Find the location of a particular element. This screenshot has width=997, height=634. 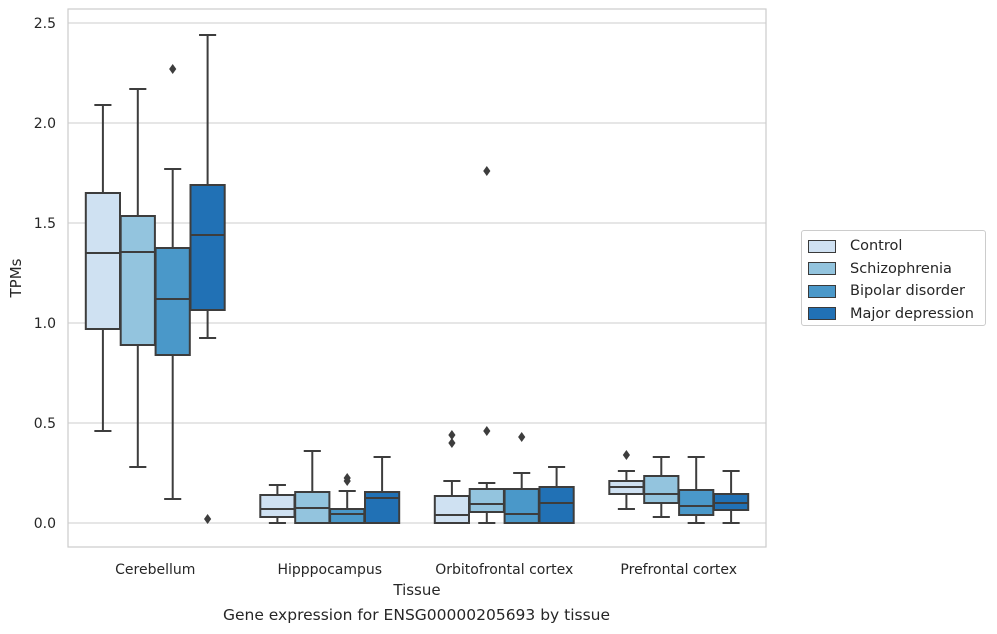

x-tick-label: Prefrontal cortex is located at coordinates (678, 570).